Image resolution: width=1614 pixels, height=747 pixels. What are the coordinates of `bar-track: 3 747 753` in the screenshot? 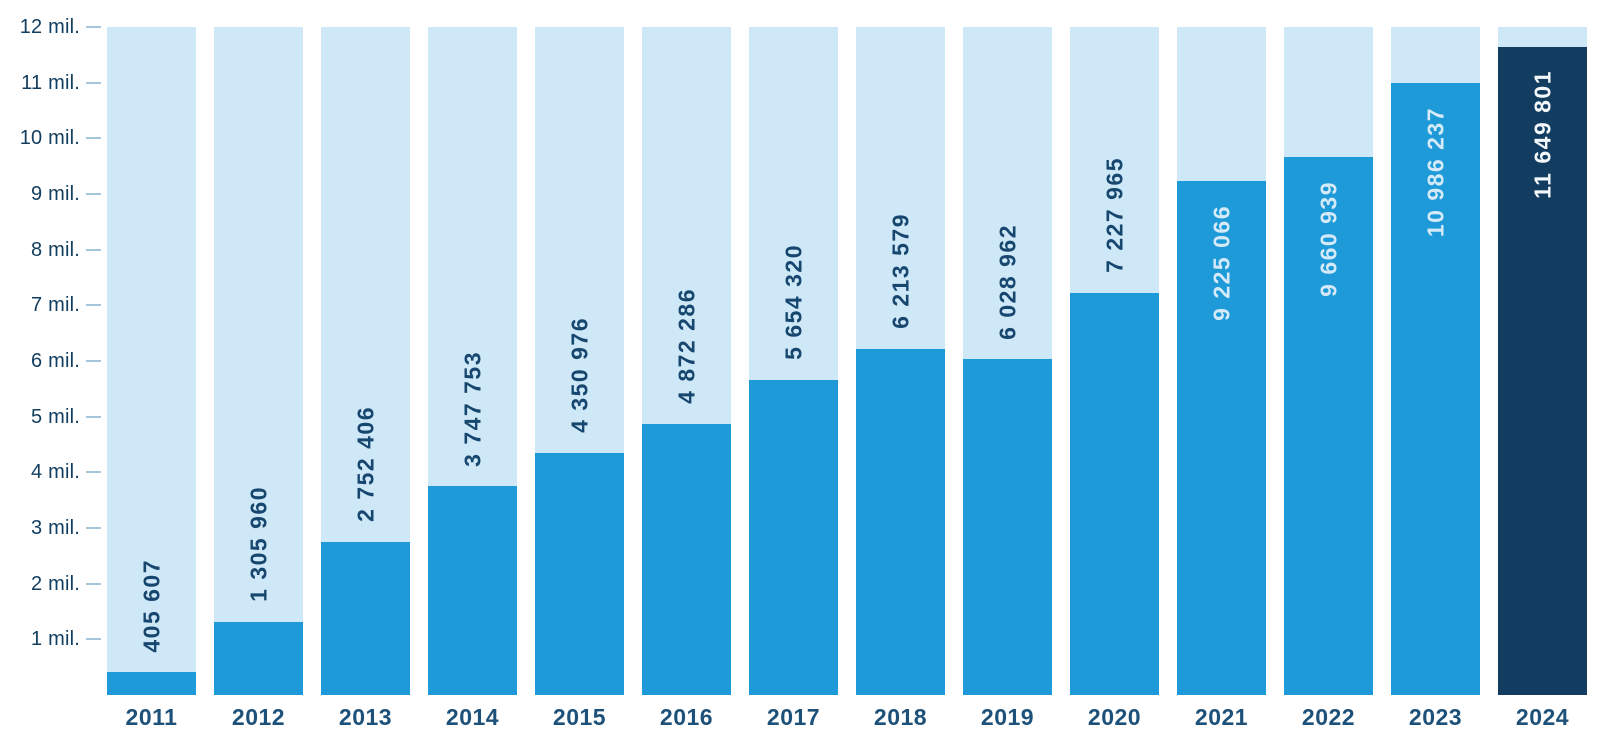 It's located at (472, 361).